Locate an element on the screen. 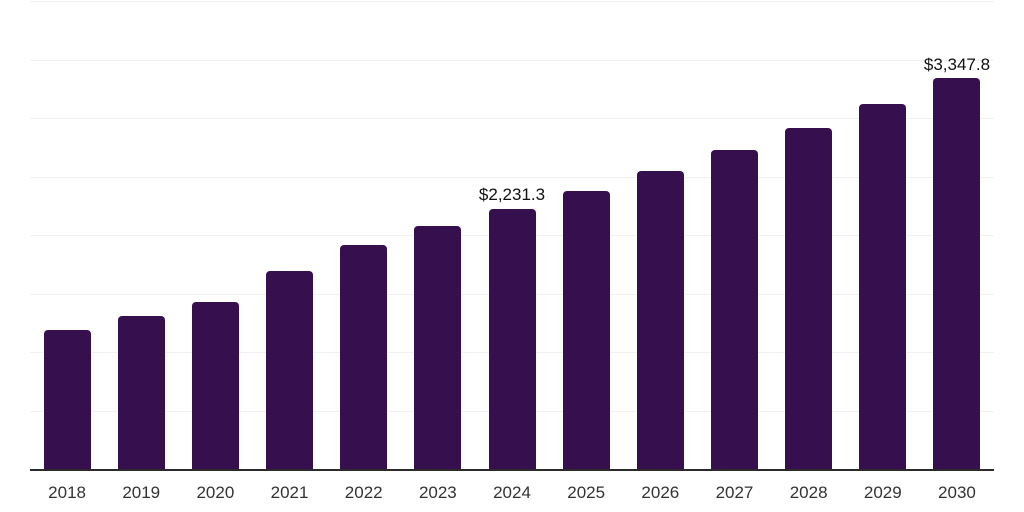 The width and height of the screenshot is (1024, 512). bar-slot-2022 is located at coordinates (364, 236).